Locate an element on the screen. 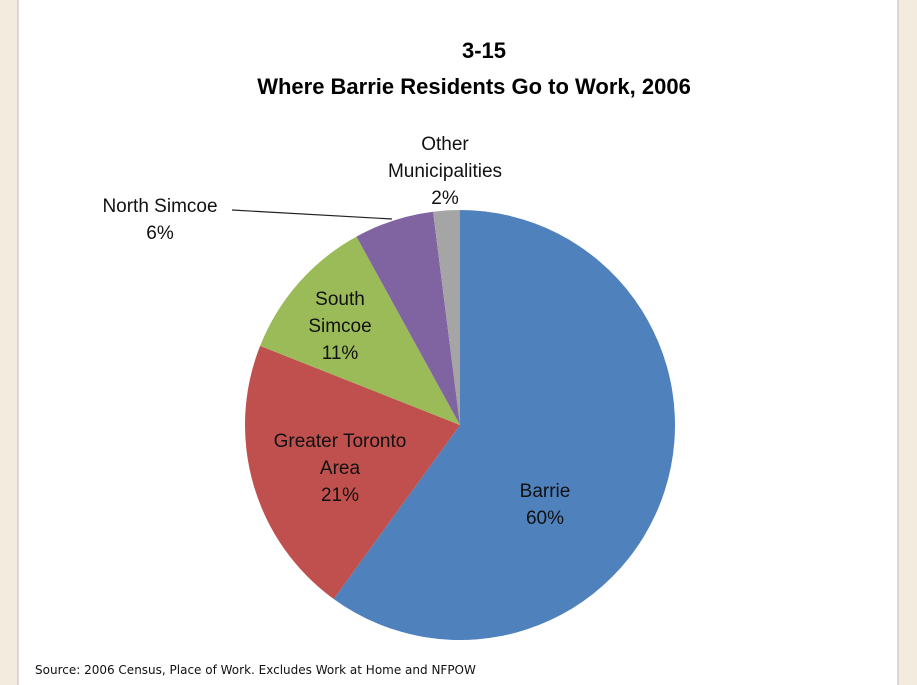 The width and height of the screenshot is (917, 685). value-label: 60% is located at coordinates (545, 518).